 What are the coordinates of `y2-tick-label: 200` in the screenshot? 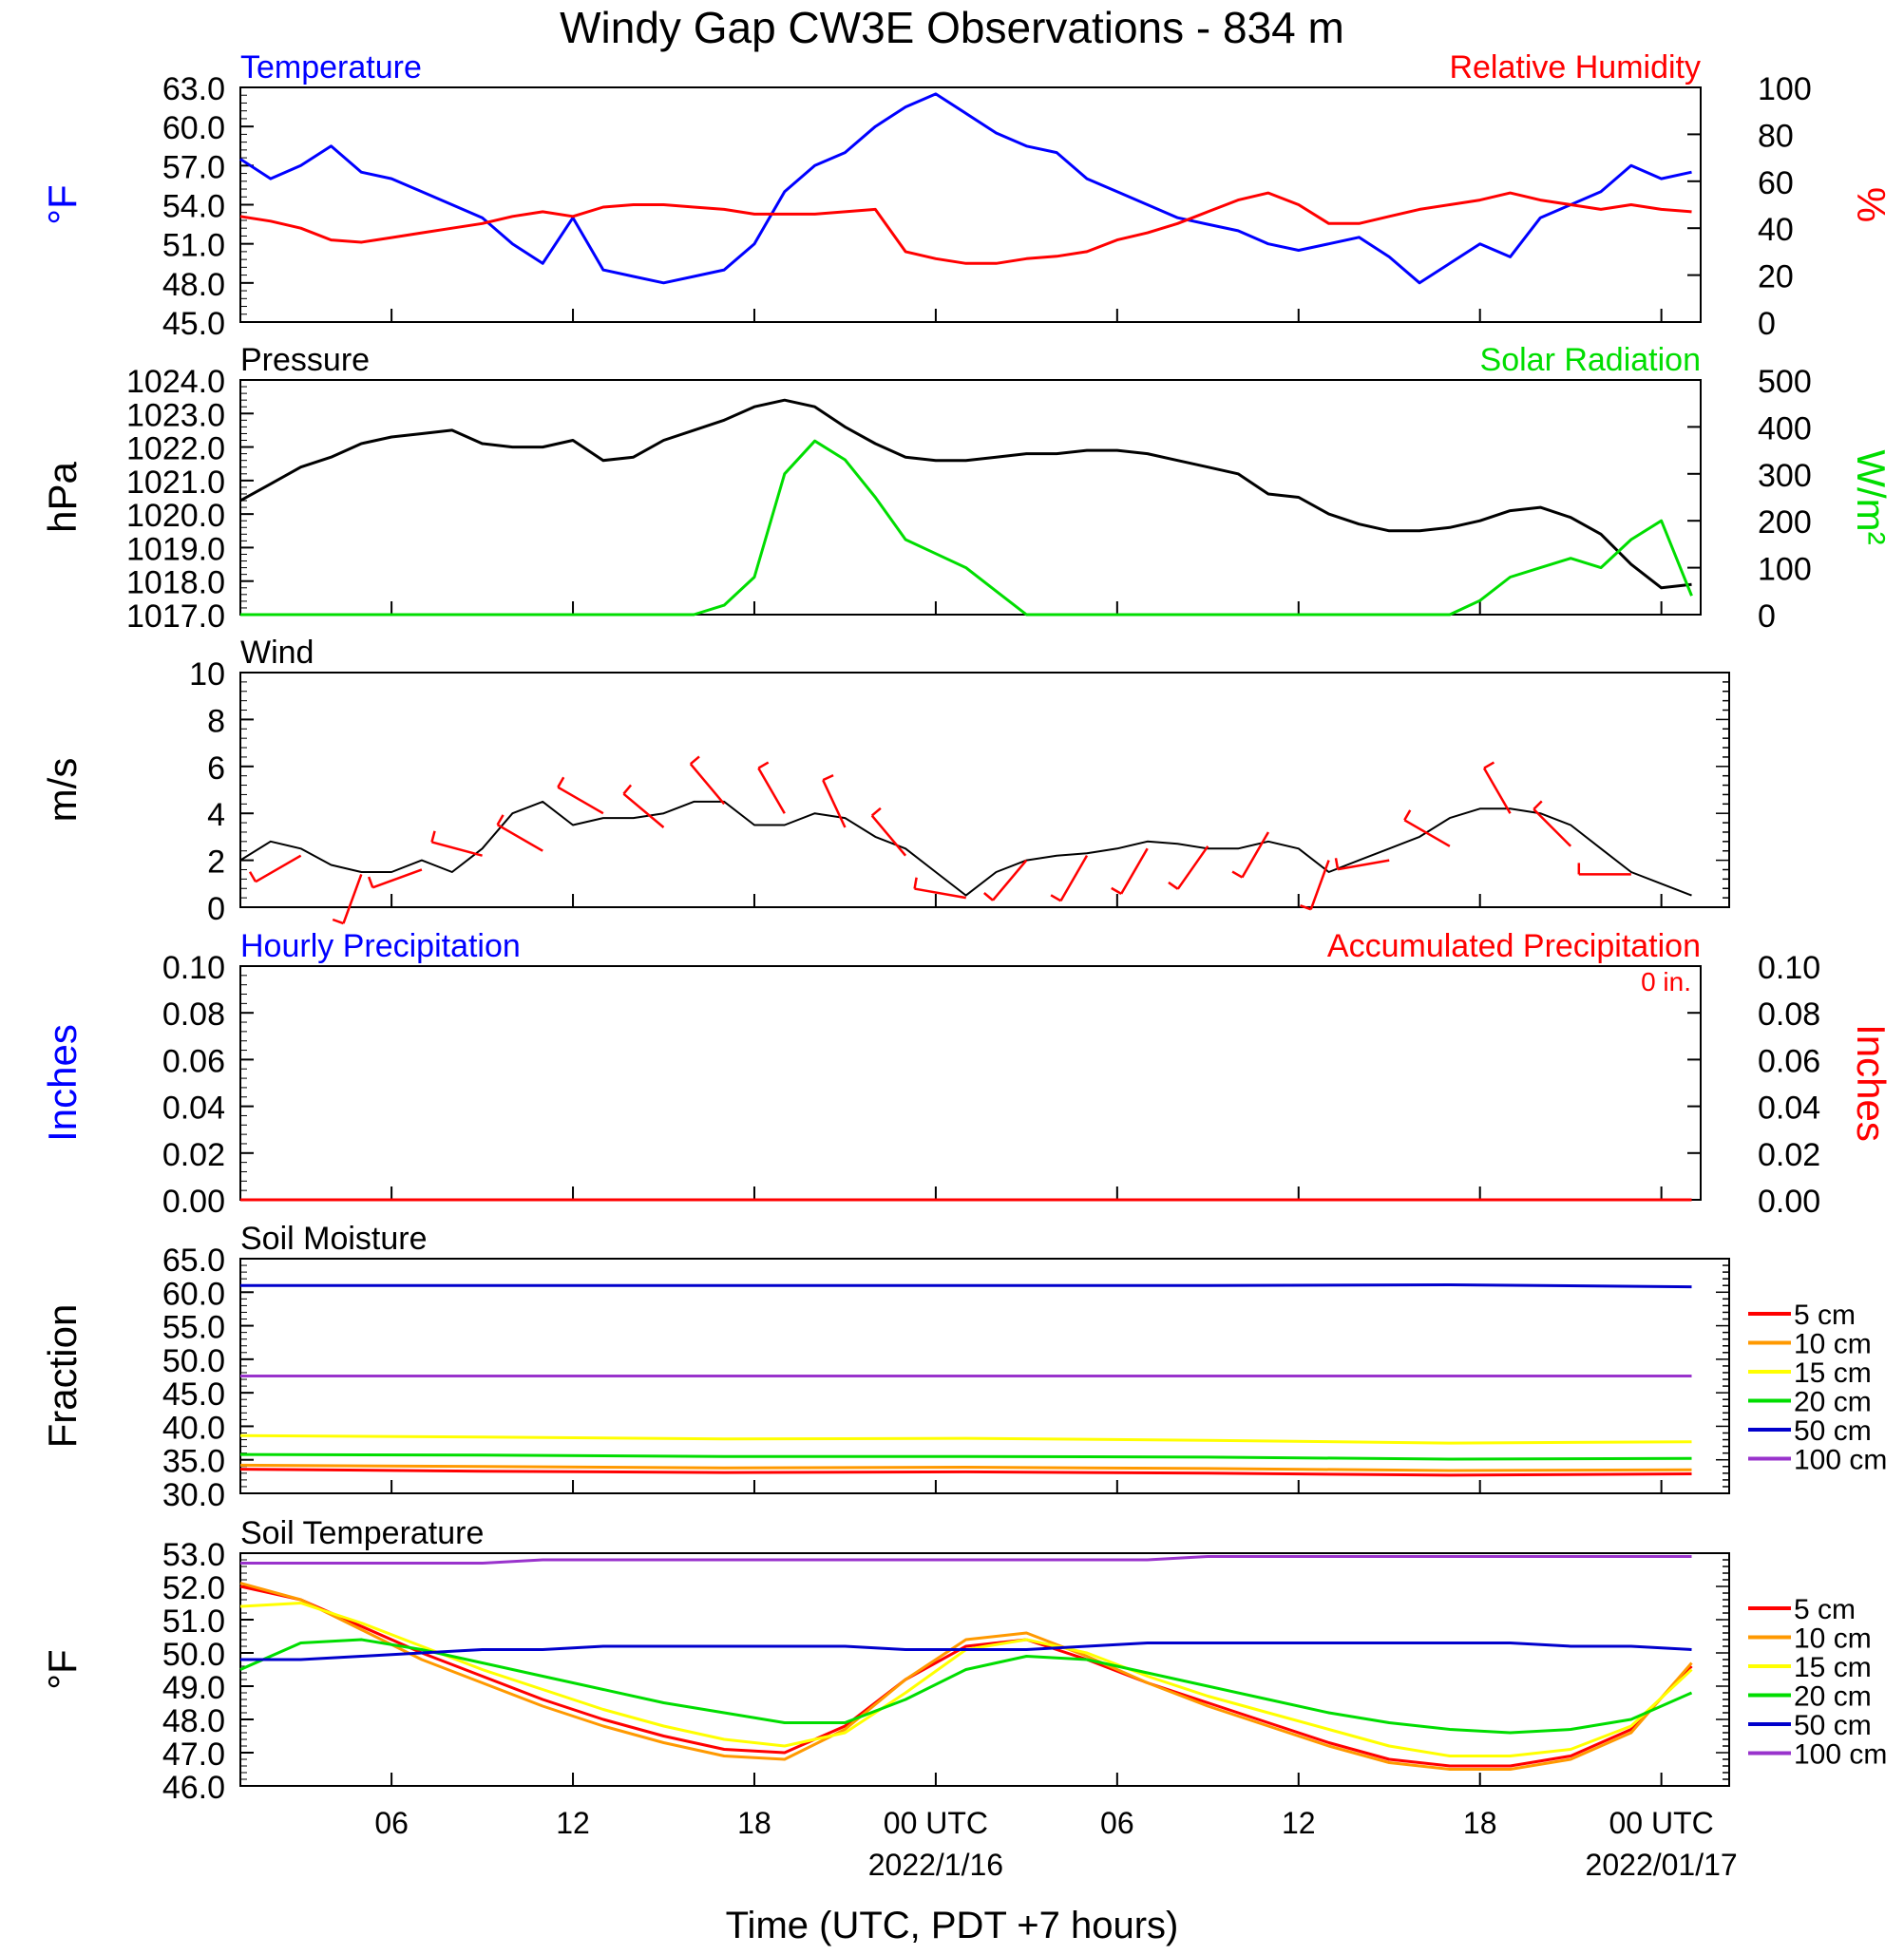 It's located at (1785, 522).